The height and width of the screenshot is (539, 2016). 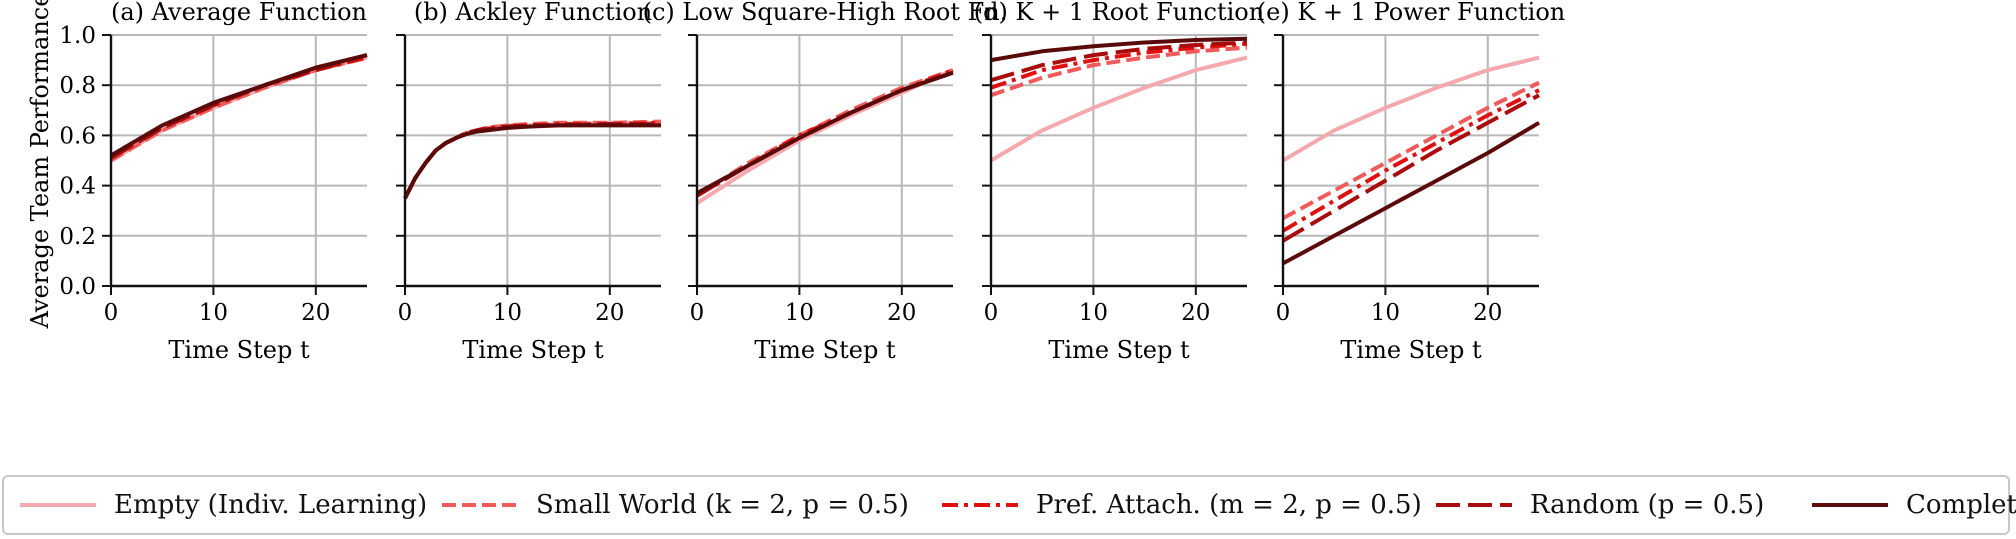 I want to click on legend-item-pref-attach: Pref. Attach. (m = 2, p = 0.5), so click(x=1181, y=505).